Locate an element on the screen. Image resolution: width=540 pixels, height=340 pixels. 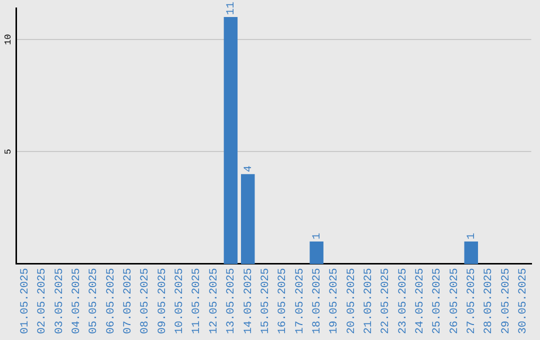
x-tick-label: 24.05.2025 is located at coordinates (420, 301).